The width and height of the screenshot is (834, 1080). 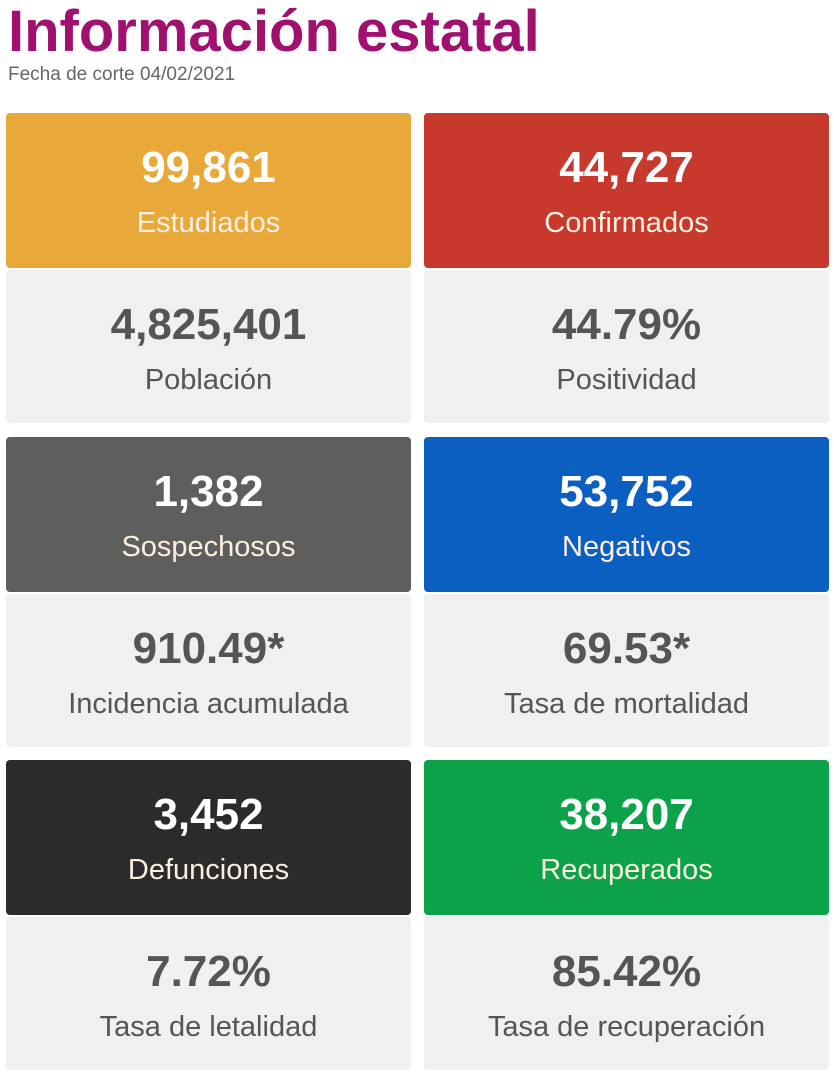 What do you see at coordinates (274, 32) in the screenshot?
I see `page-title: Información estatal` at bounding box center [274, 32].